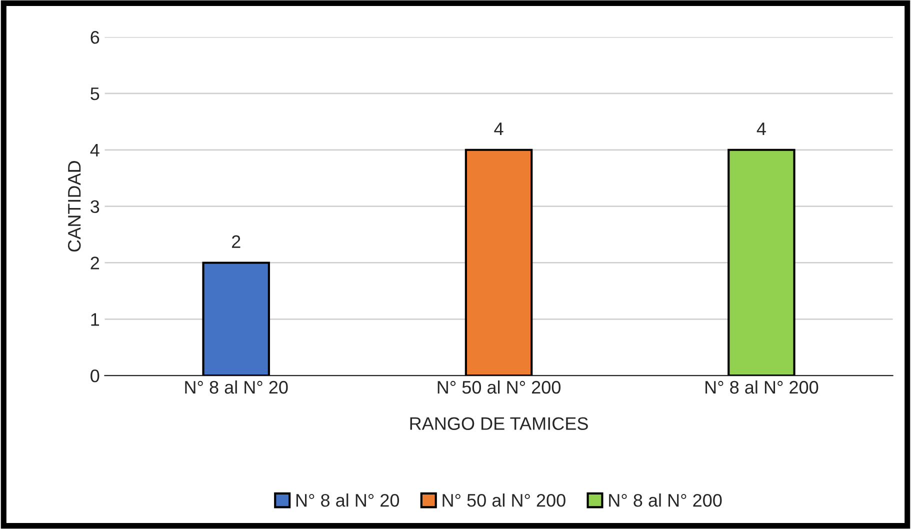 The image size is (911, 529). Describe the element at coordinates (762, 387) in the screenshot. I see `x-tick-label: N° 8 al N° 200` at that location.